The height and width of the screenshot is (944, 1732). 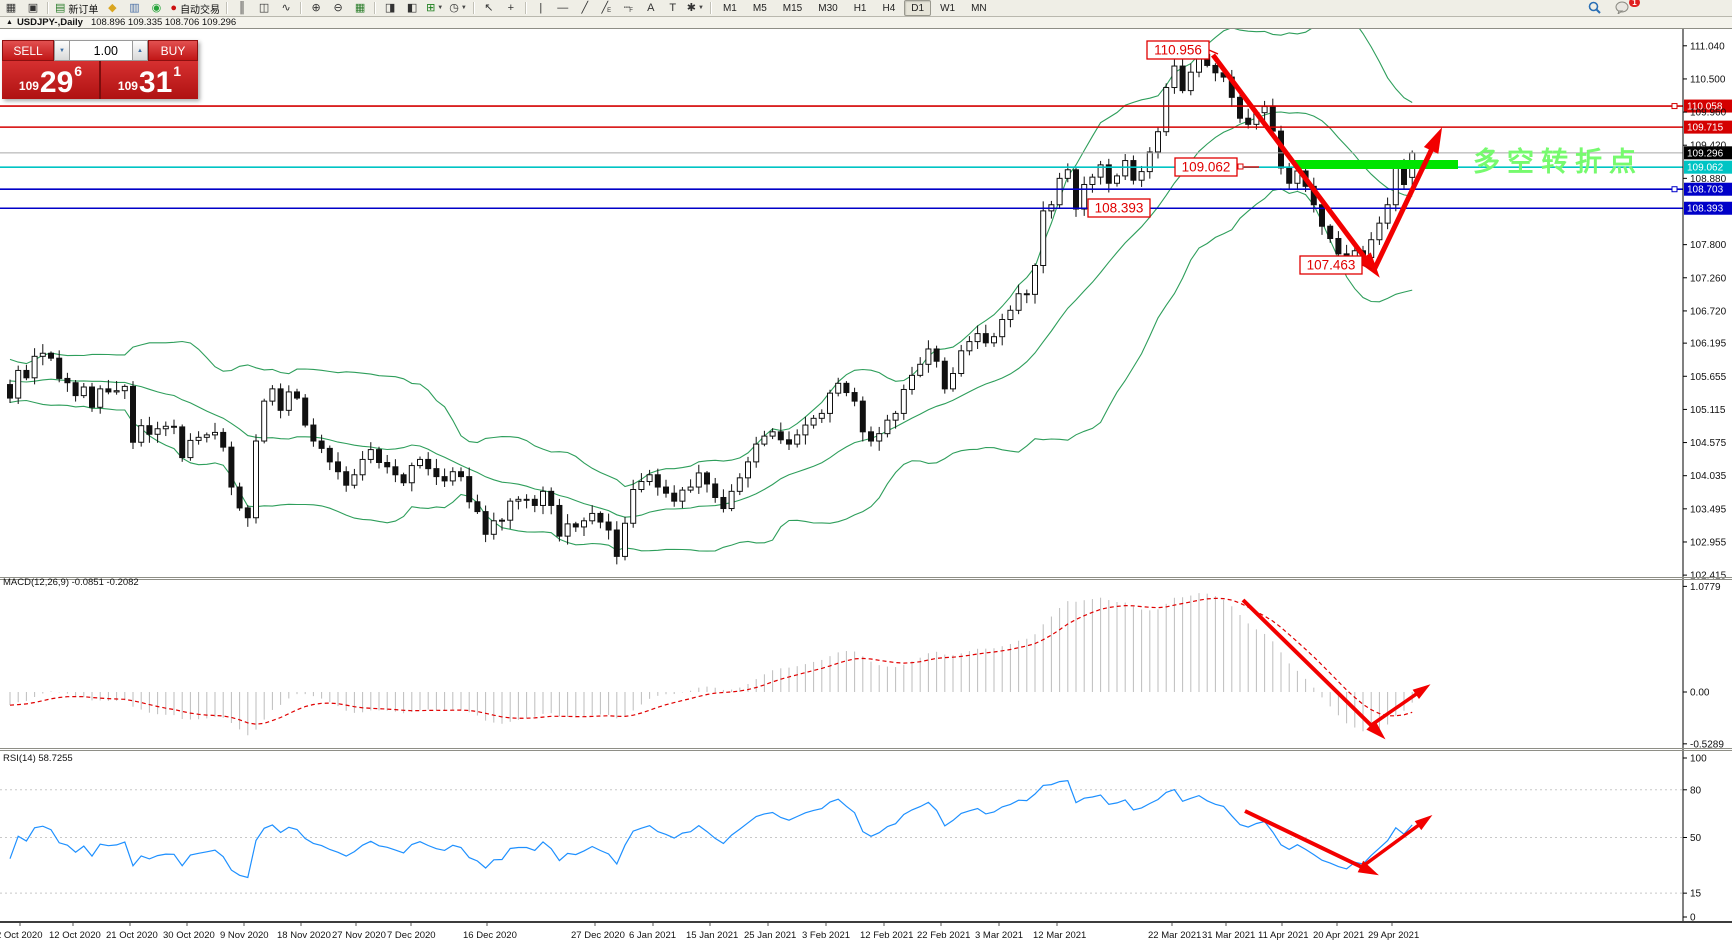 I want to click on data-window-icon: ▥, so click(x=134, y=8).